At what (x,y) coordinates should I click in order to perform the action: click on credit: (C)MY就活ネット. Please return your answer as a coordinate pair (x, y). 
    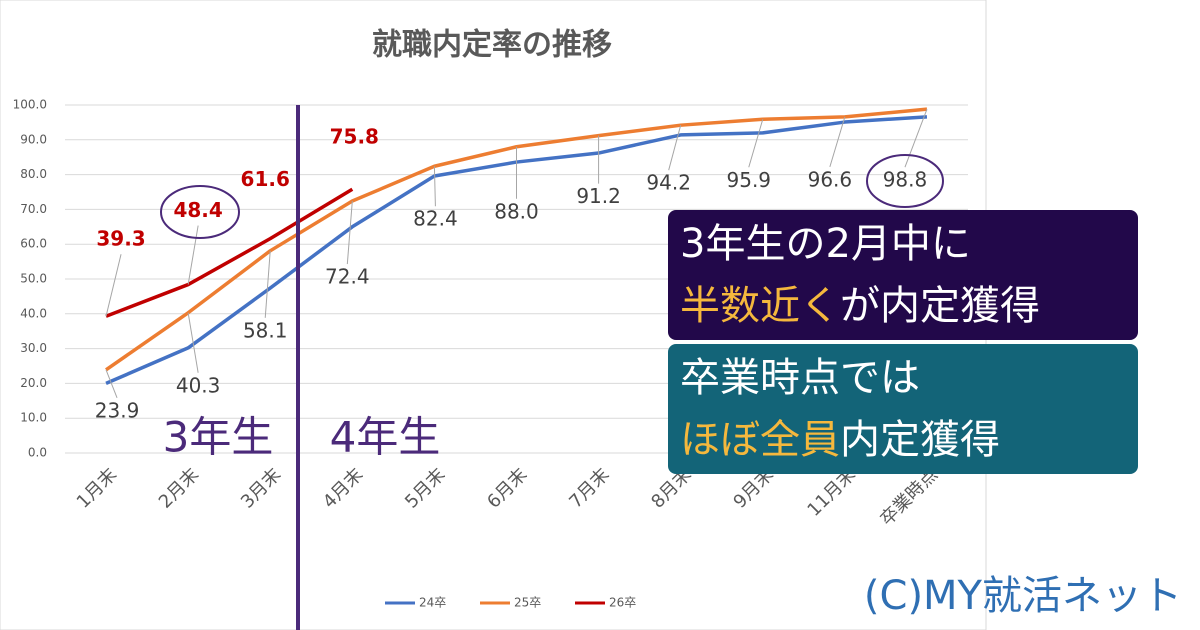
    Looking at the image, I should click on (1023, 596).